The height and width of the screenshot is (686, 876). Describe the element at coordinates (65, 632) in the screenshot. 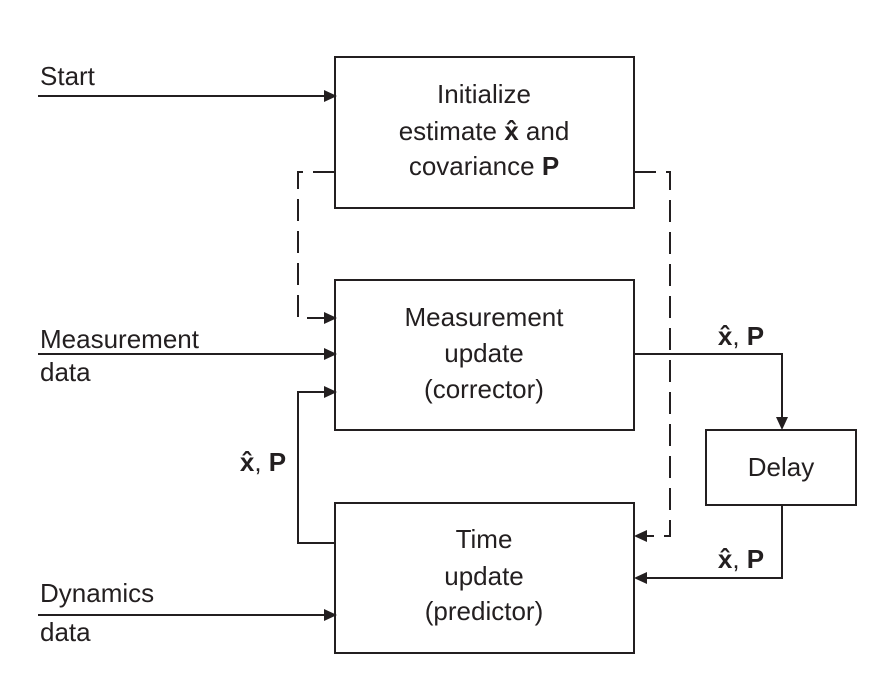

I see `dynamics-data-label-line2: data` at that location.